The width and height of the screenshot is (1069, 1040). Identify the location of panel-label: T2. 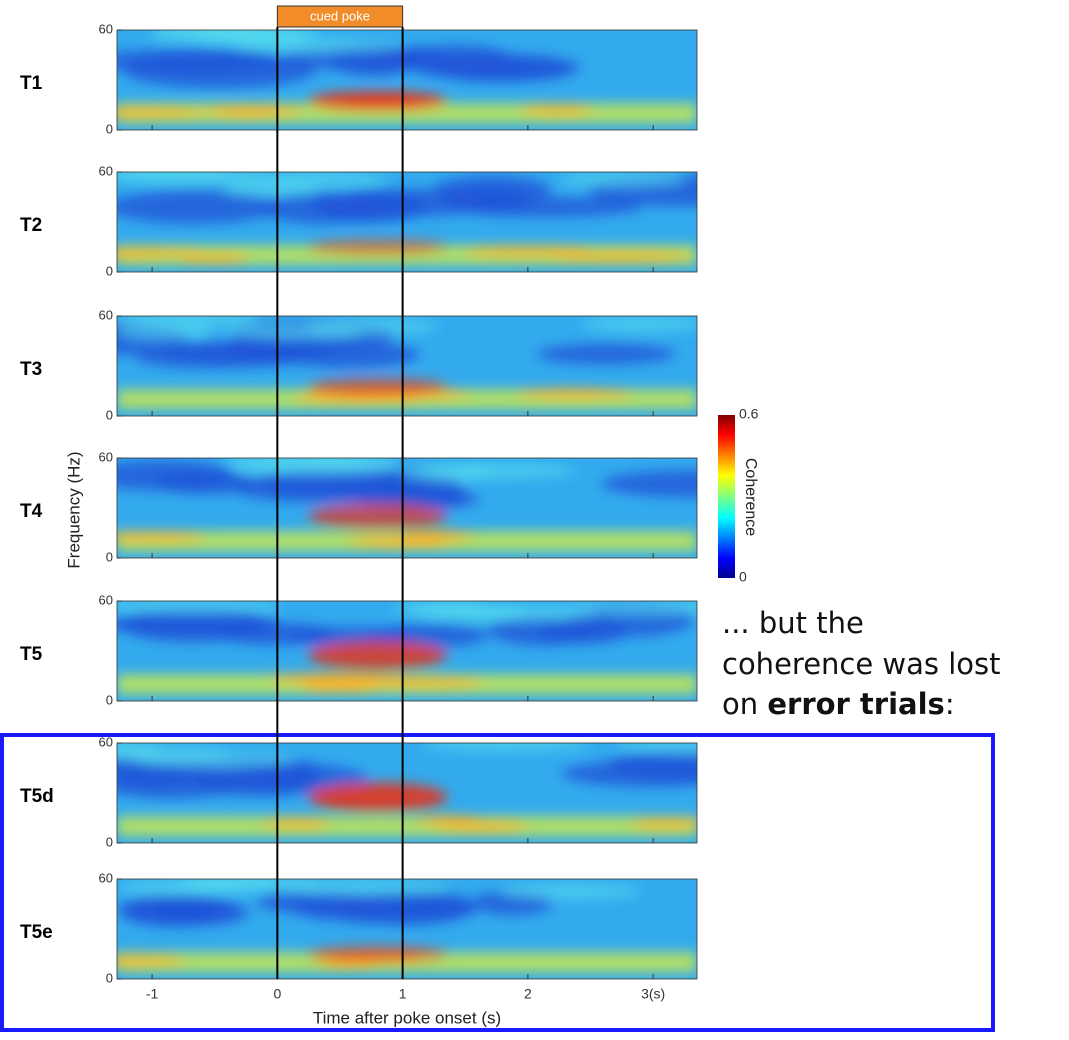
(31, 225).